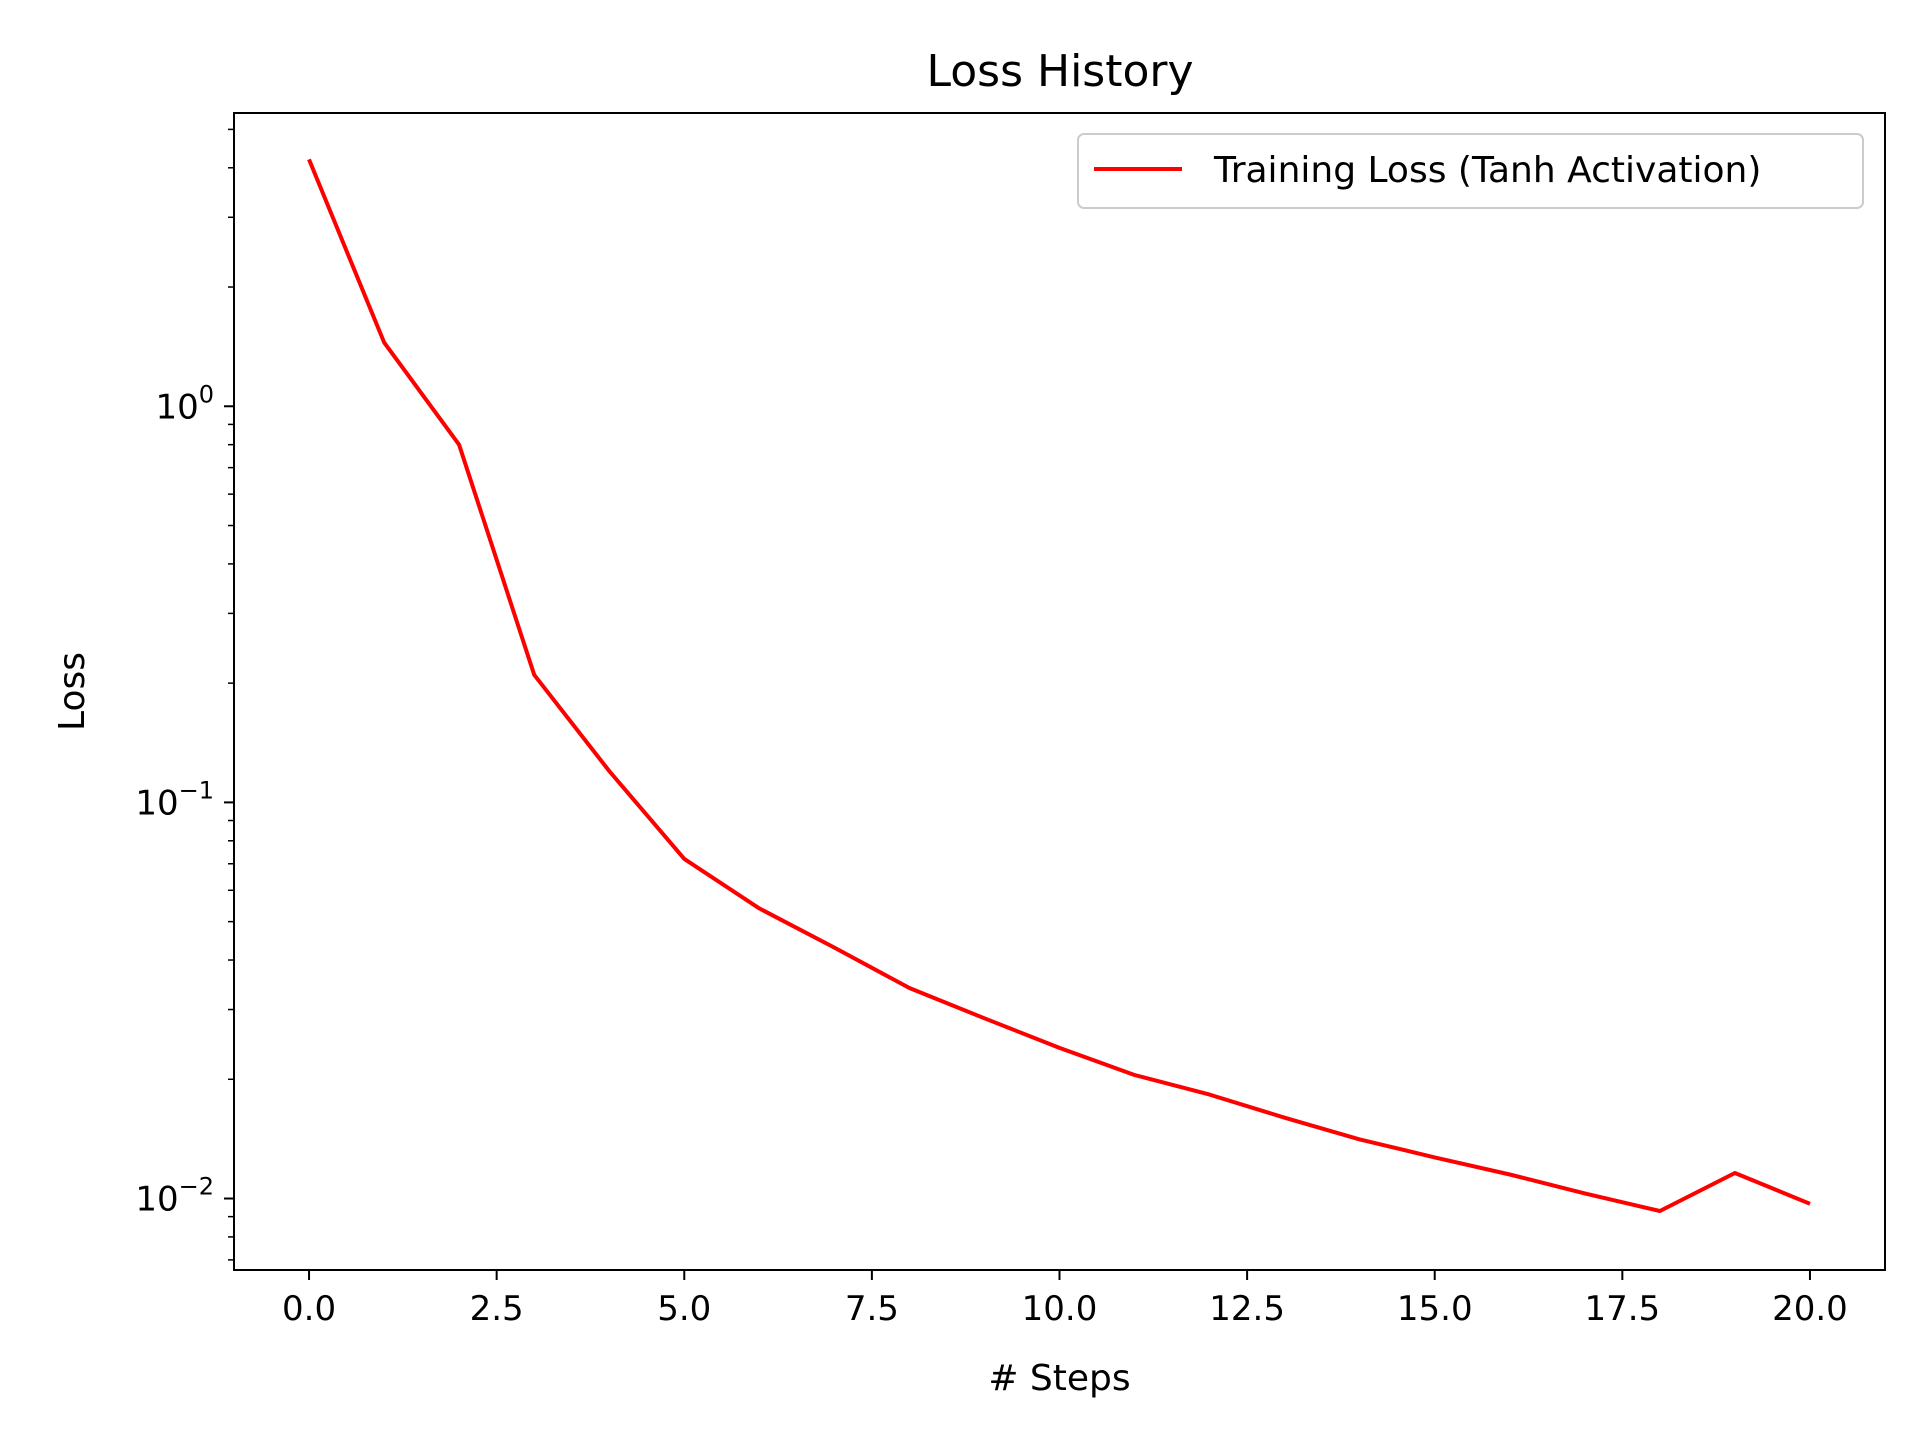  Describe the element at coordinates (174, 1196) in the screenshot. I see `y-tick-label: 10⁻²` at that location.